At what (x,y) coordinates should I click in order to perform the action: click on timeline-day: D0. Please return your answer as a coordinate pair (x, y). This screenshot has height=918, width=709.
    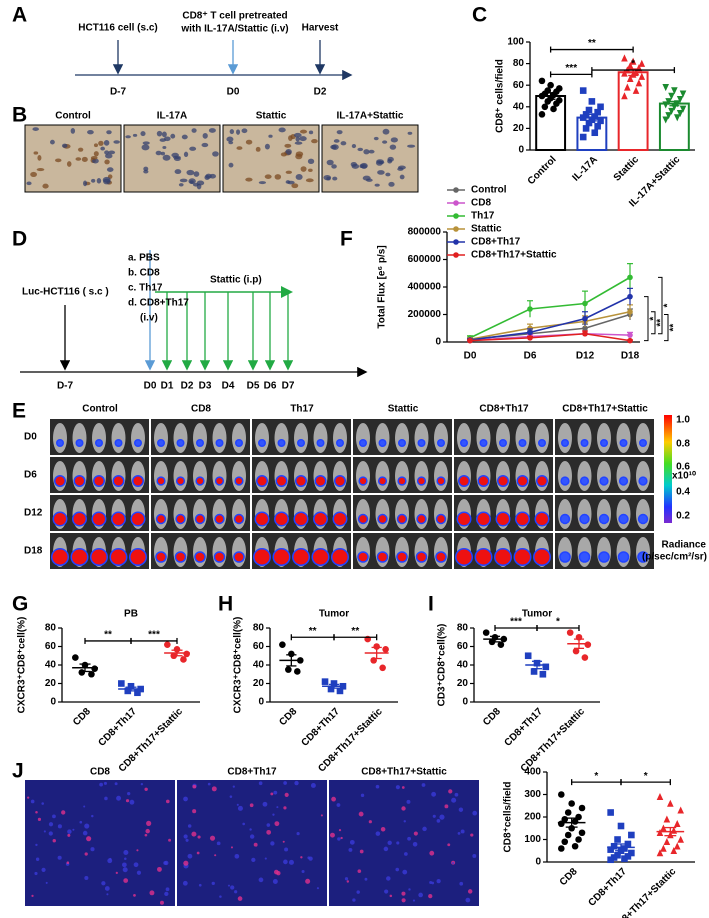
    Looking at the image, I should click on (150, 386).